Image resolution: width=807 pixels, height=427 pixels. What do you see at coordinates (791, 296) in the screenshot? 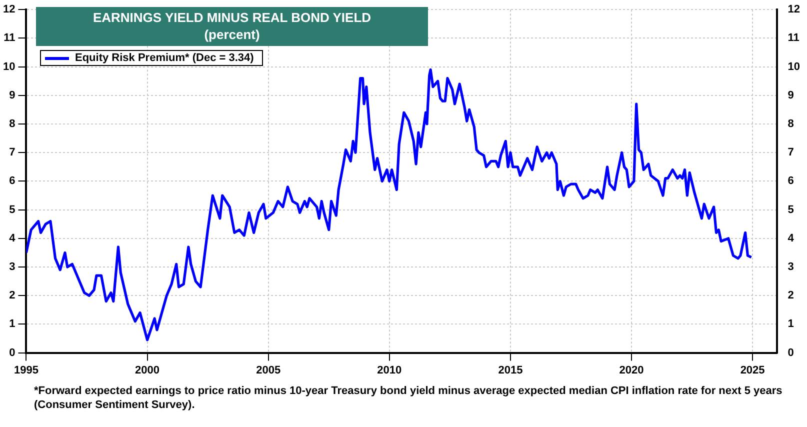
I see `y2-tick-label: 2` at bounding box center [791, 296].